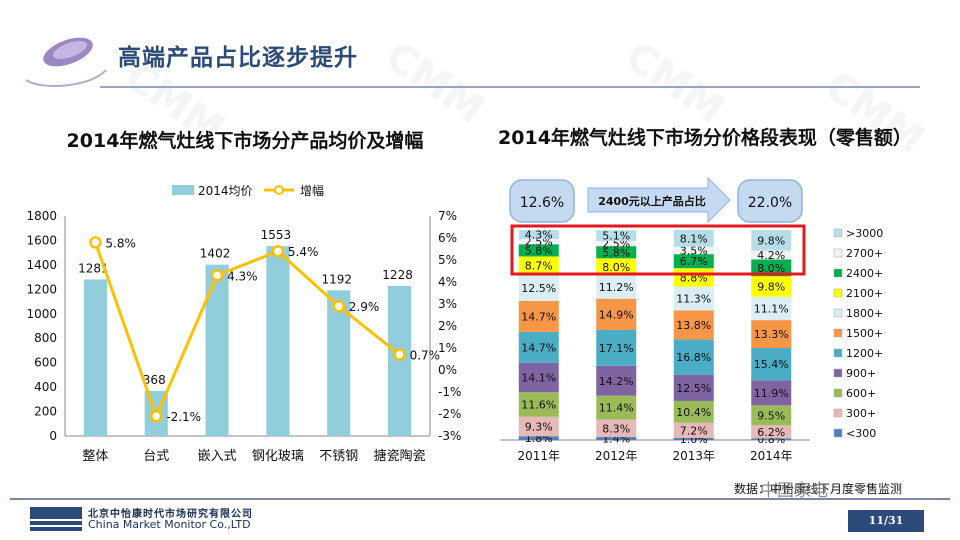 The image size is (960, 540). Describe the element at coordinates (794, 491) in the screenshot. I see `wechat-watermark: 中国家电` at that location.